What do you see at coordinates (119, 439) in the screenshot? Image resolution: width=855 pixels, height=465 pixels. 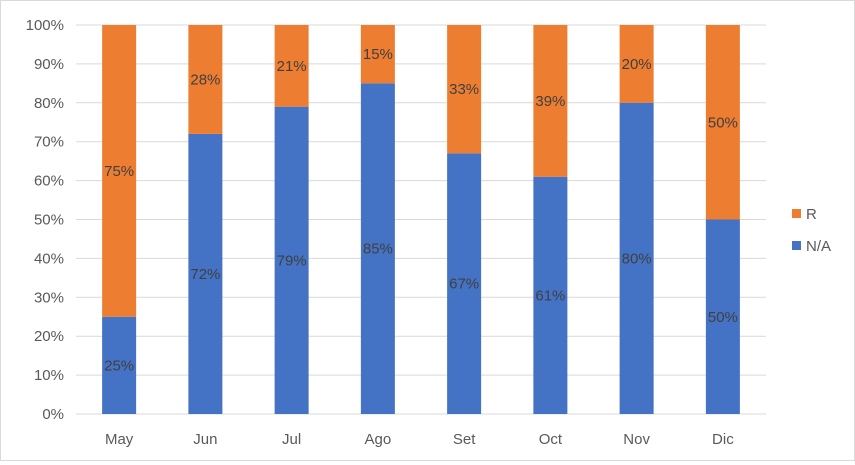 I see `x-tick-label: May` at bounding box center [119, 439].